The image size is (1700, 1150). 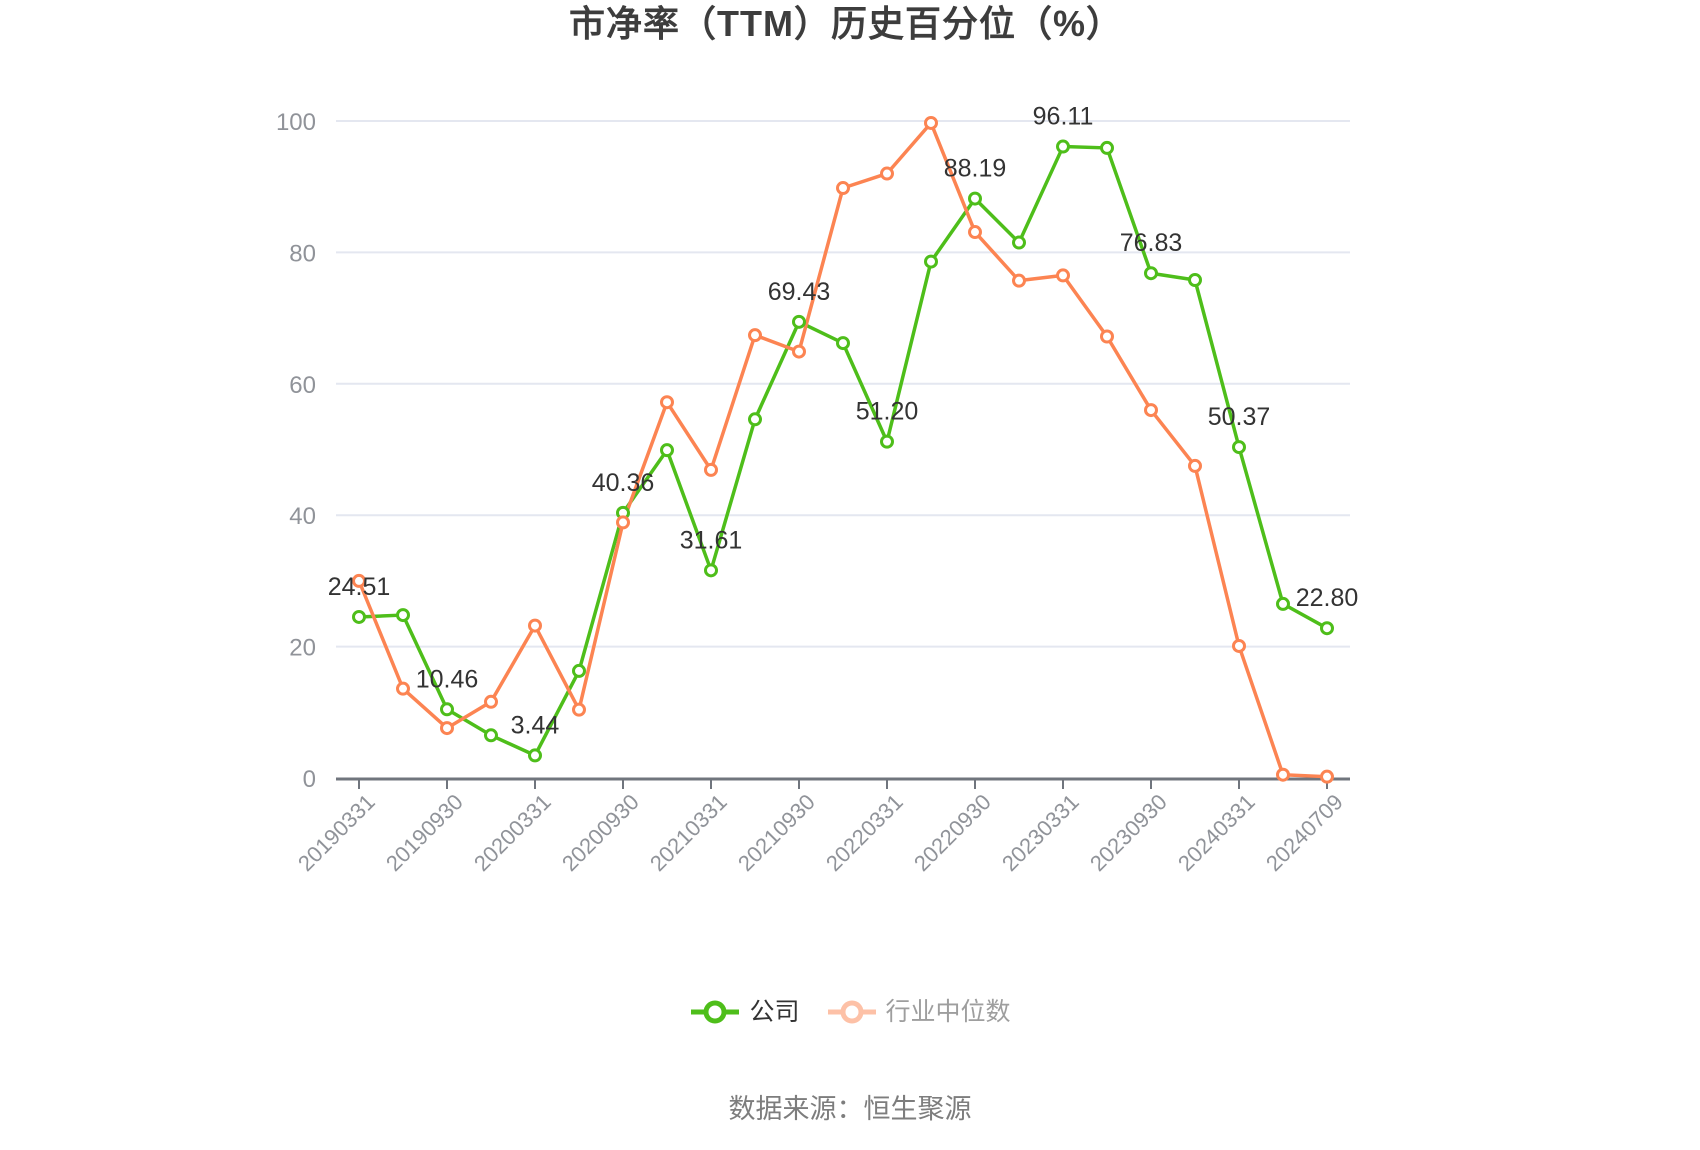 I want to click on y-axis-tick-label: 40, so click(x=302, y=516).